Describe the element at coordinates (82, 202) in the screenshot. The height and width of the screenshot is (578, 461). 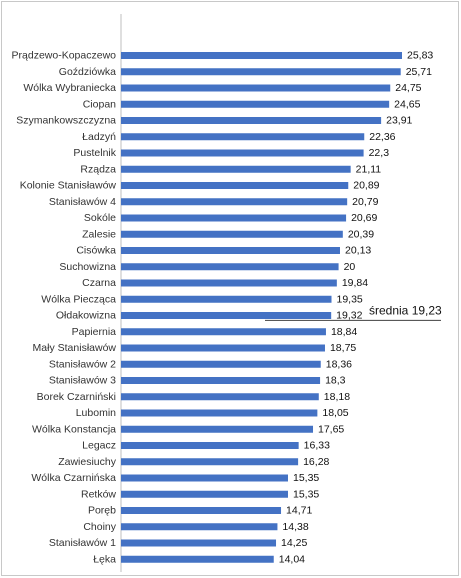
I see `category-label: Stanisławów 4` at that location.